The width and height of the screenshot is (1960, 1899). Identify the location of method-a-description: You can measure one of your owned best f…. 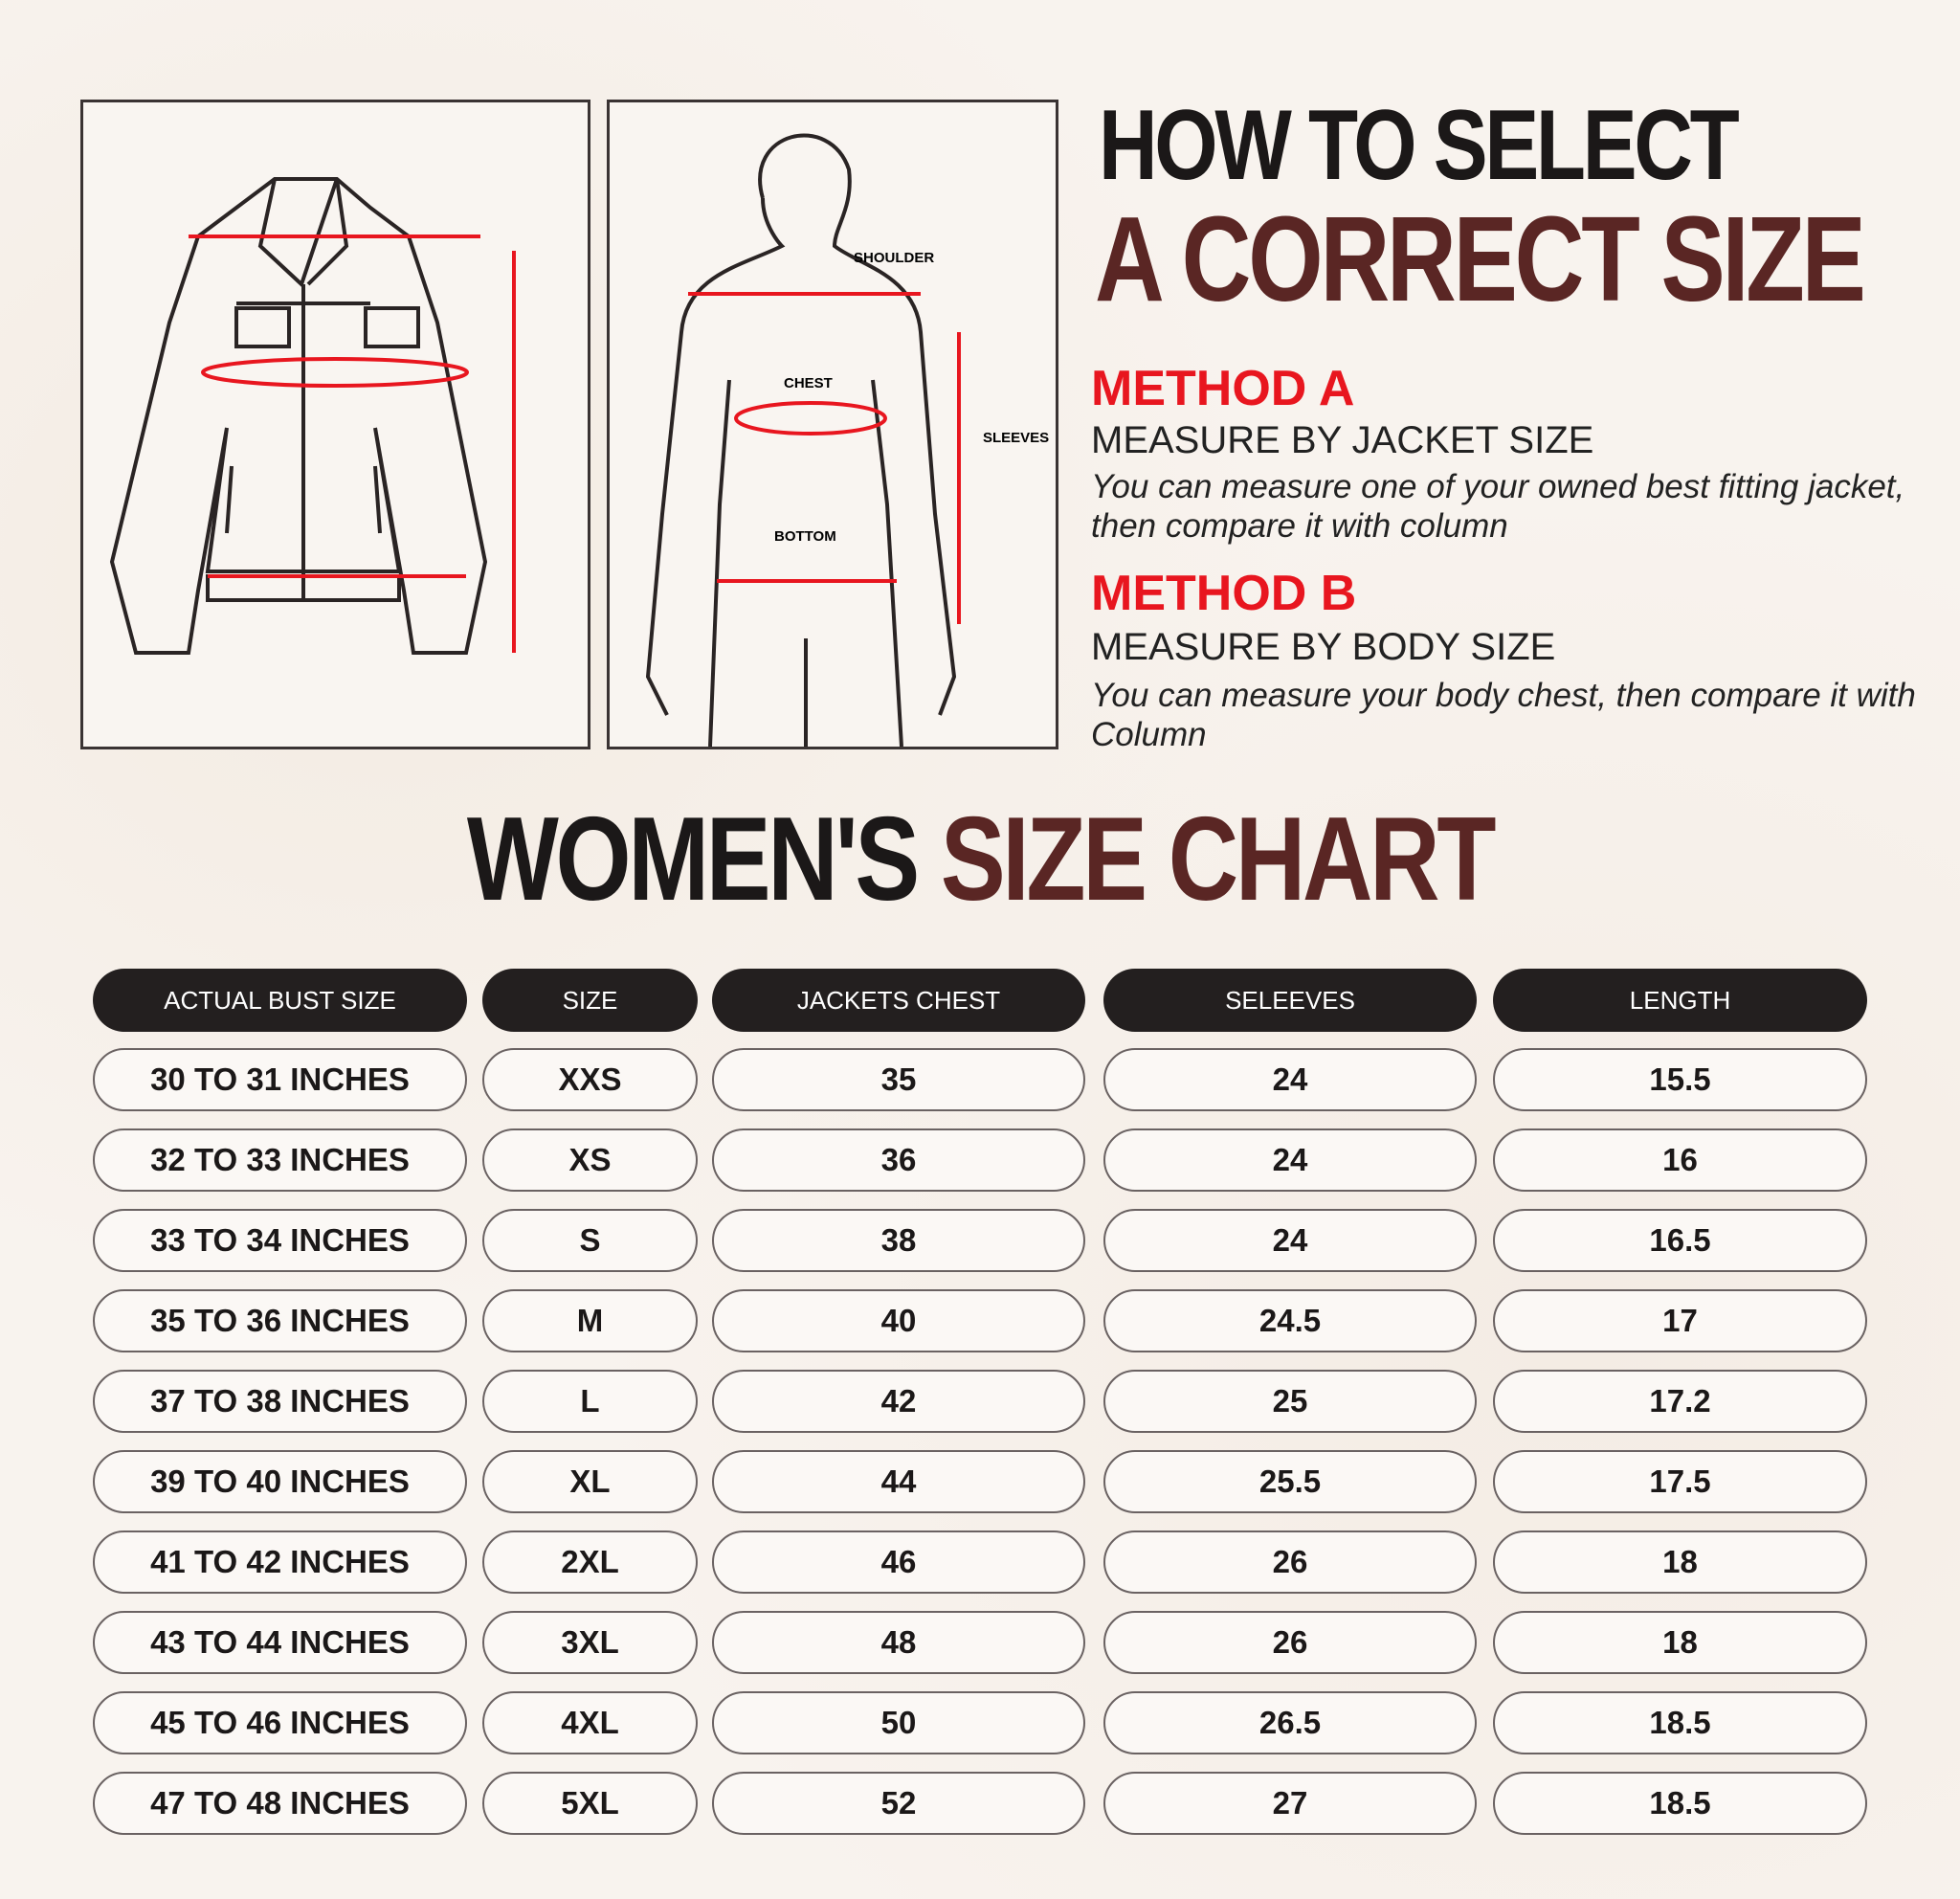
(1498, 506).